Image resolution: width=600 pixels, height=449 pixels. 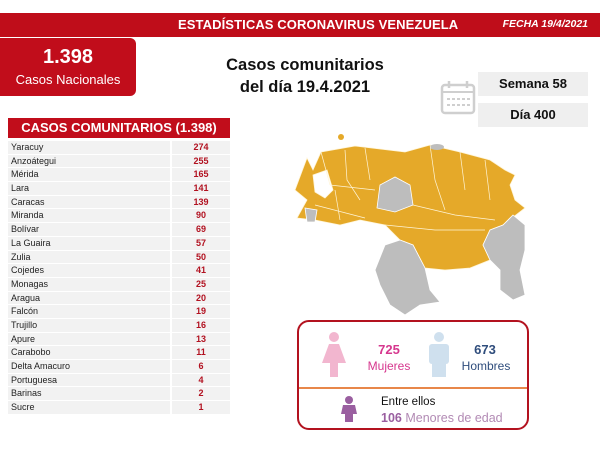 What do you see at coordinates (349, 409) in the screenshot?
I see `child-icon` at bounding box center [349, 409].